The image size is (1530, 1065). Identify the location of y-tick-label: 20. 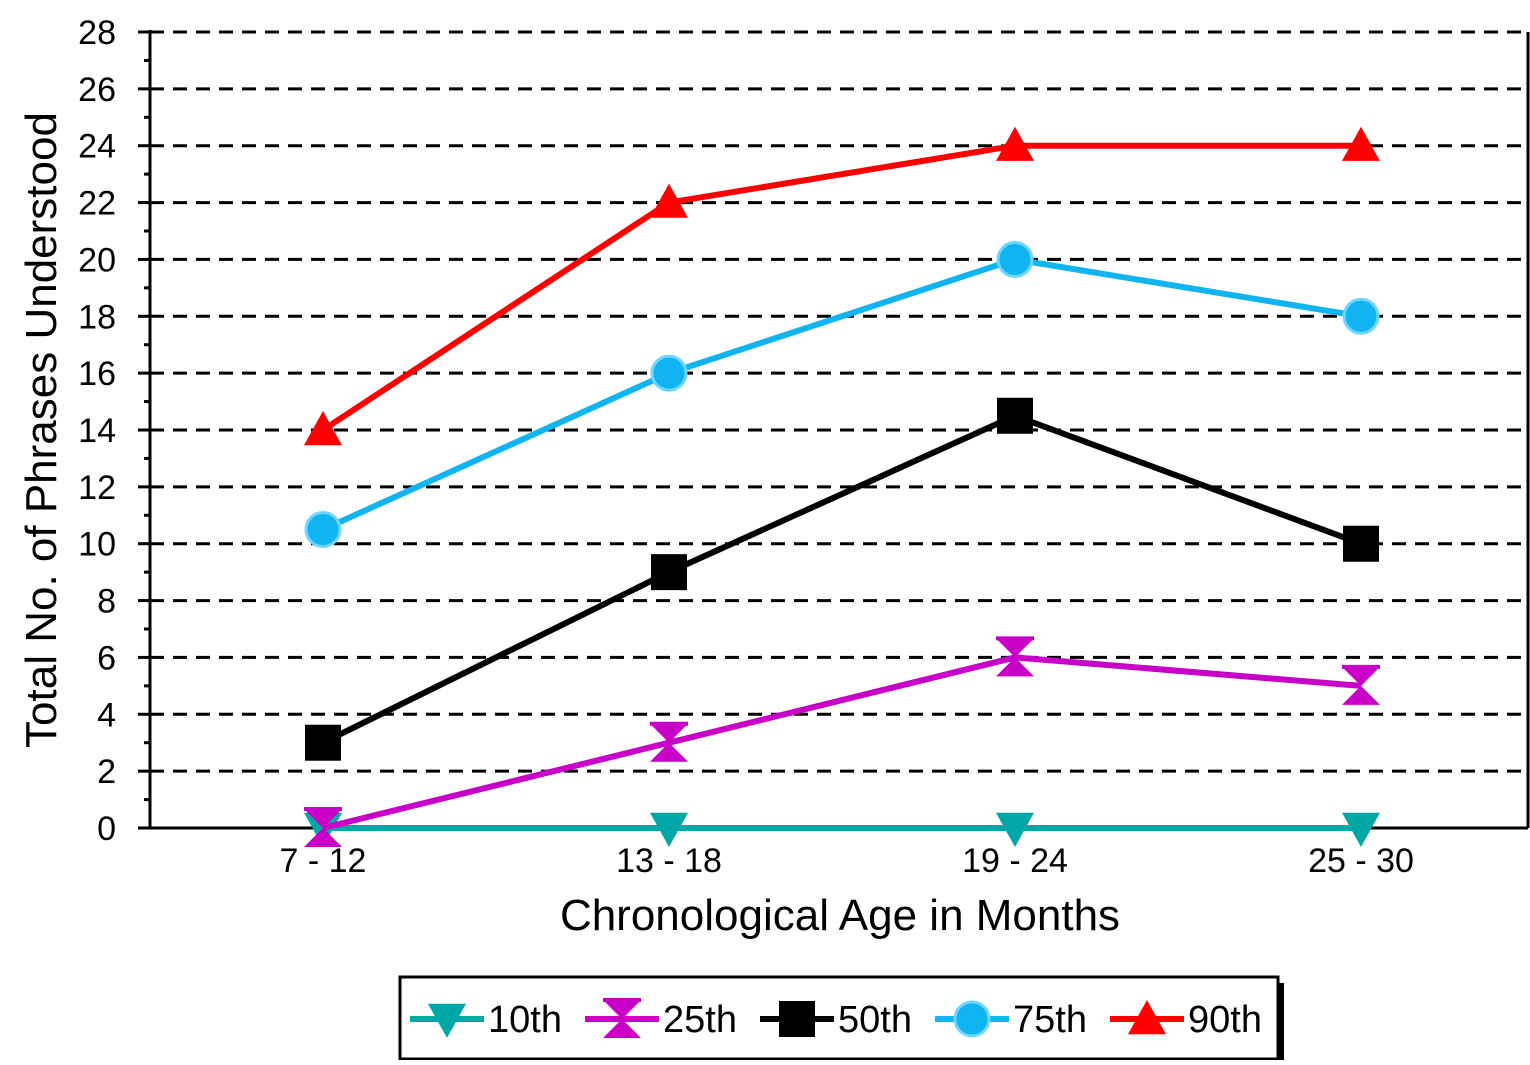
(97, 260).